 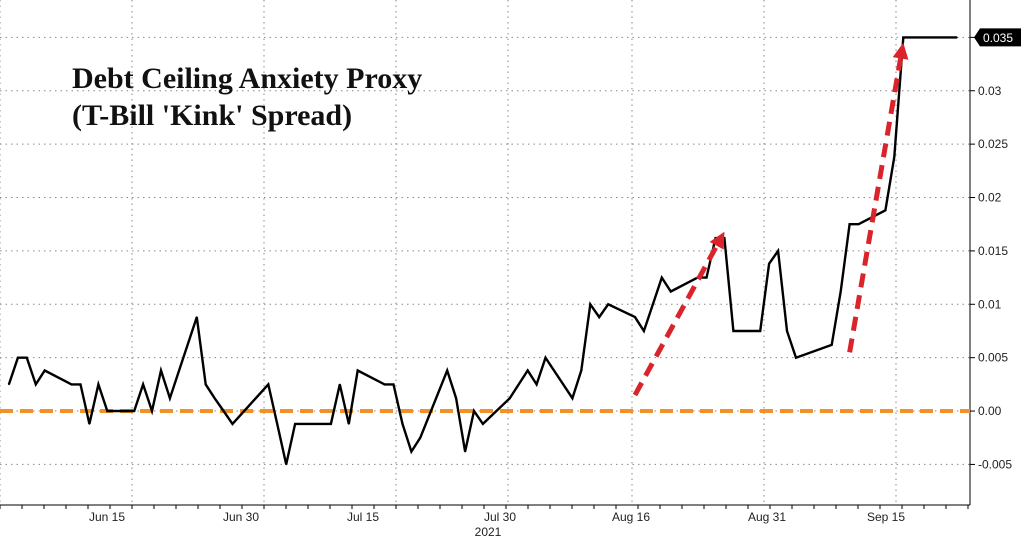 I want to click on last-value-badge-bg, so click(x=997, y=37).